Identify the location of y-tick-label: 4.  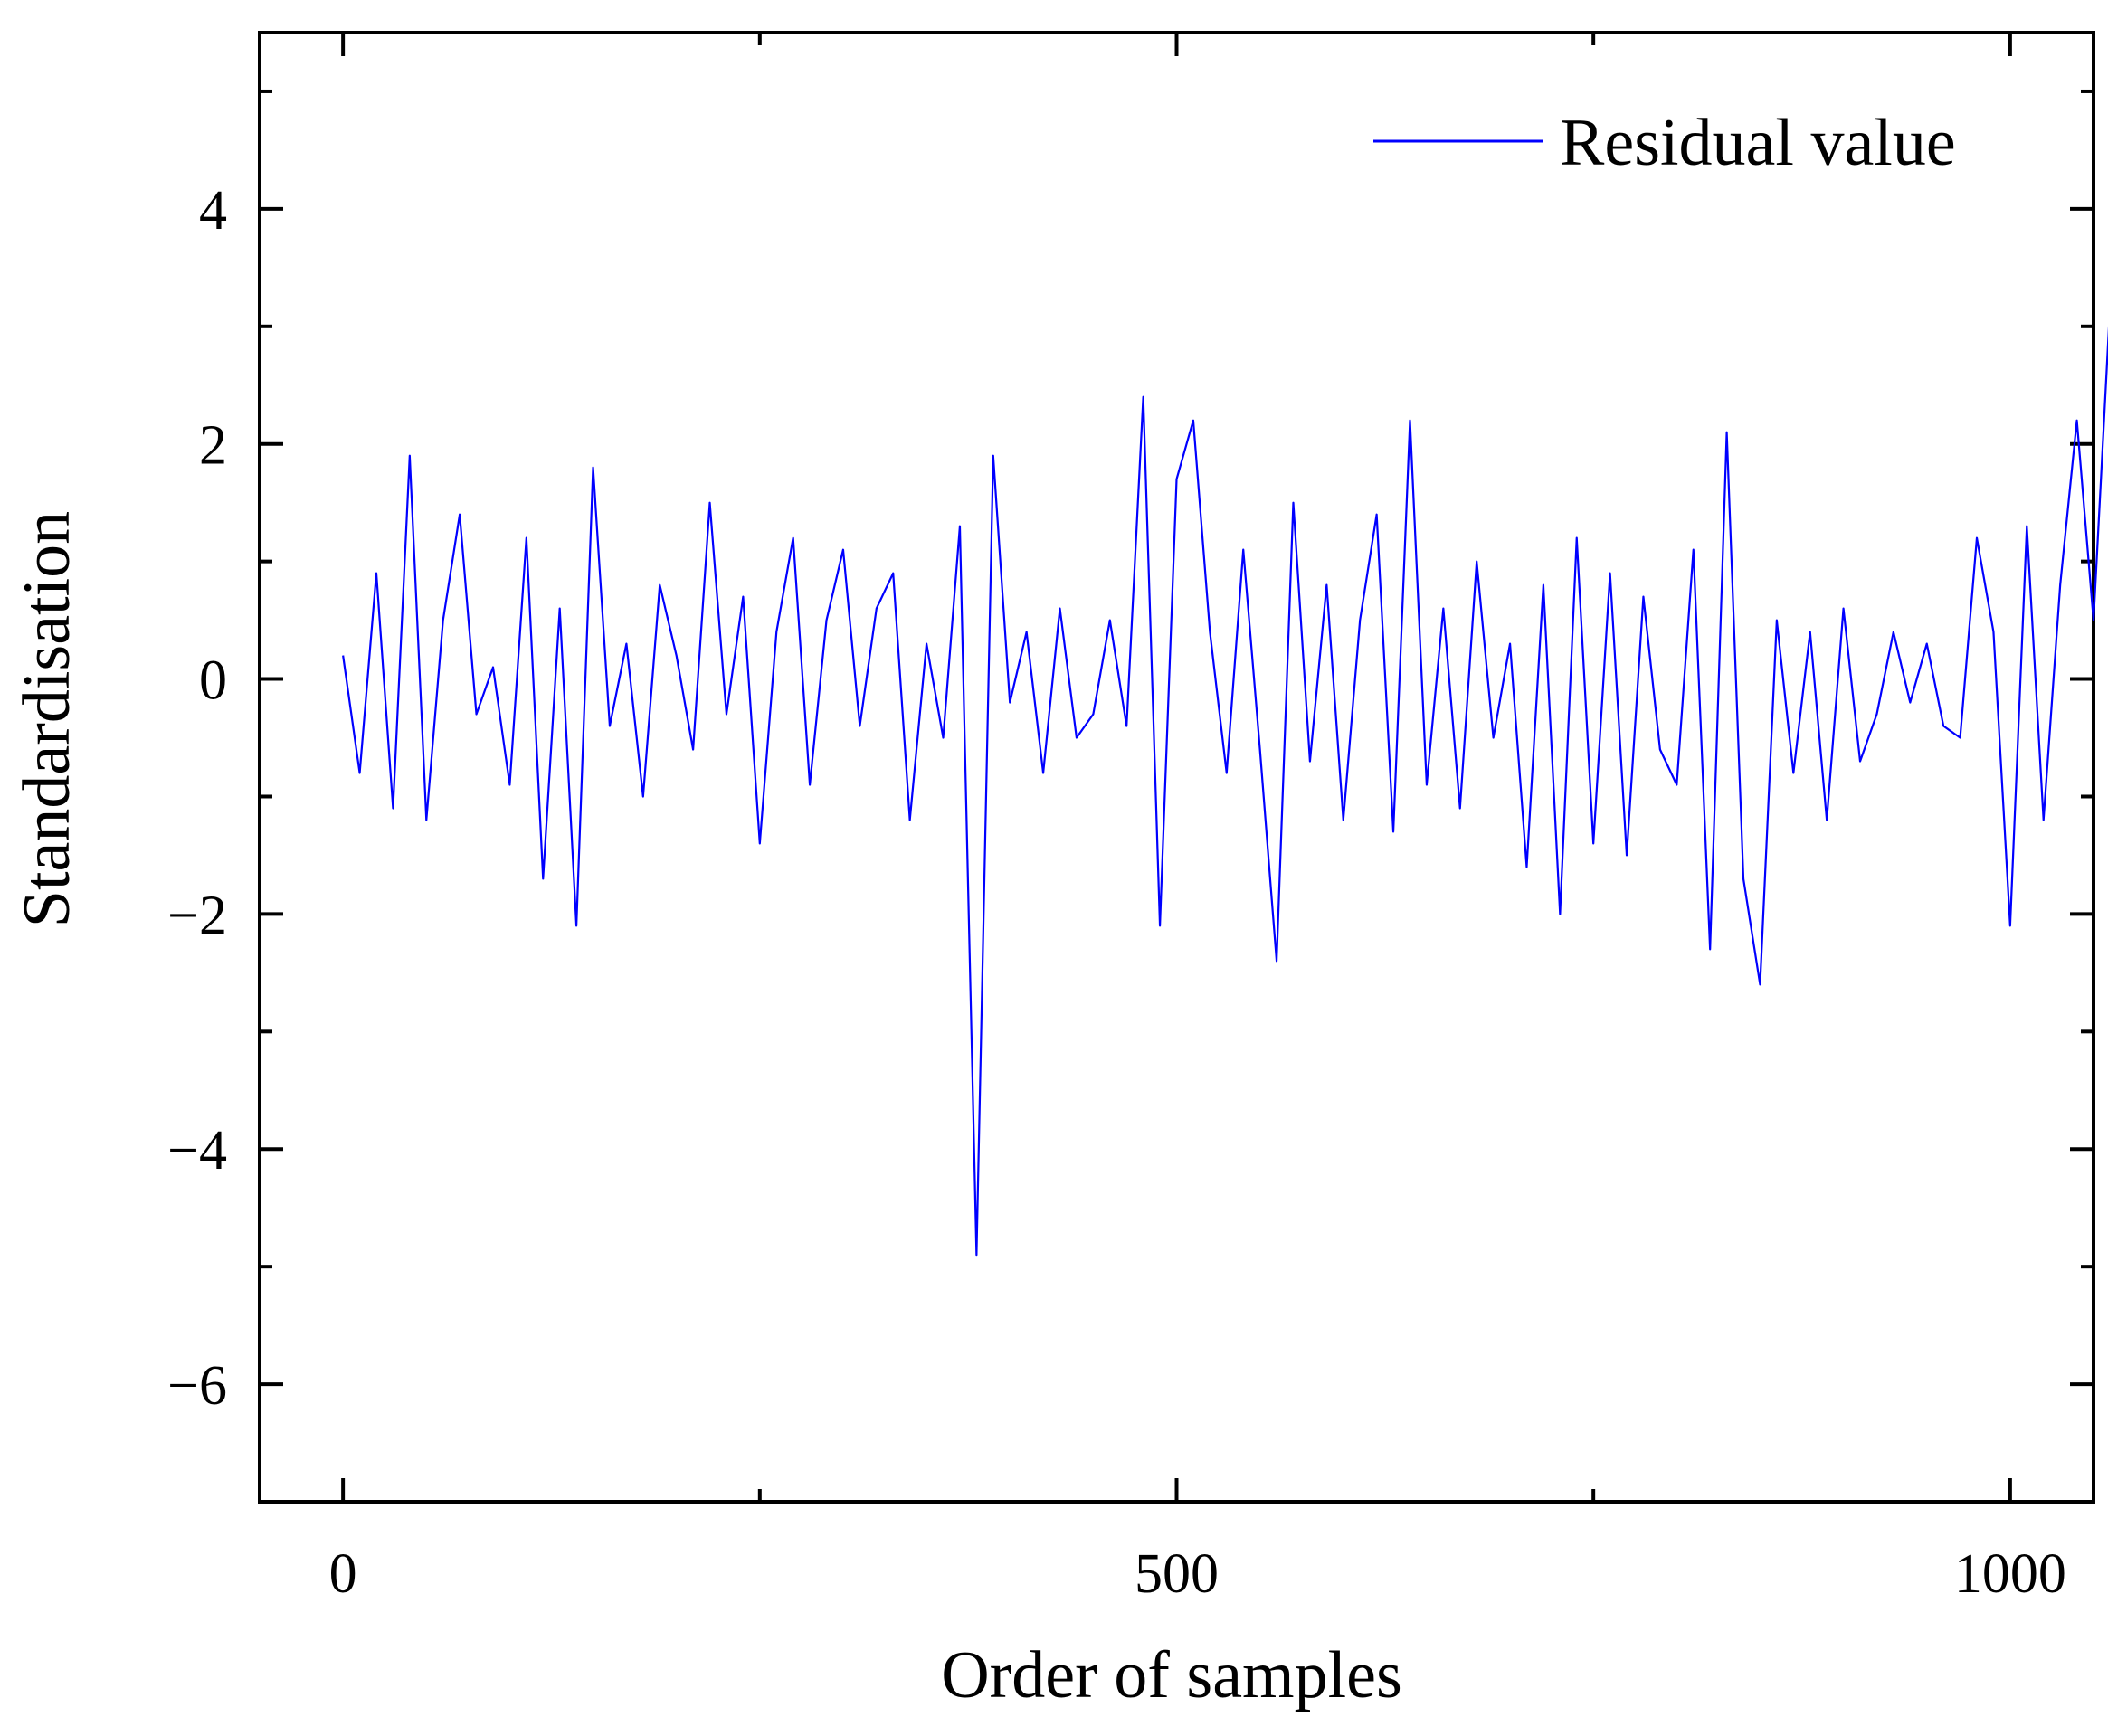
(213, 211).